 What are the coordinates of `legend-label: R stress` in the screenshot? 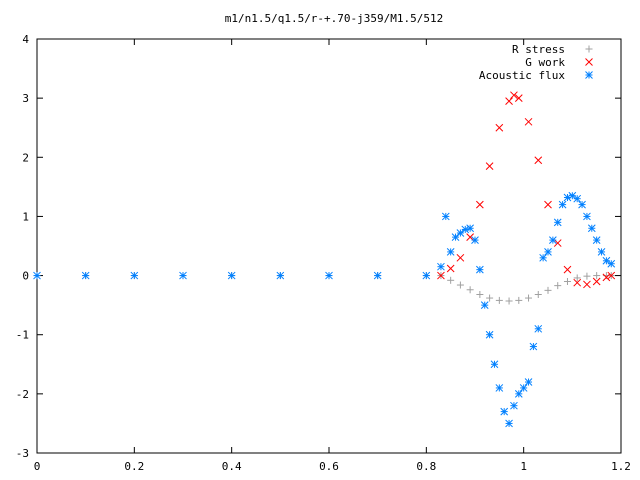 It's located at (538, 49).